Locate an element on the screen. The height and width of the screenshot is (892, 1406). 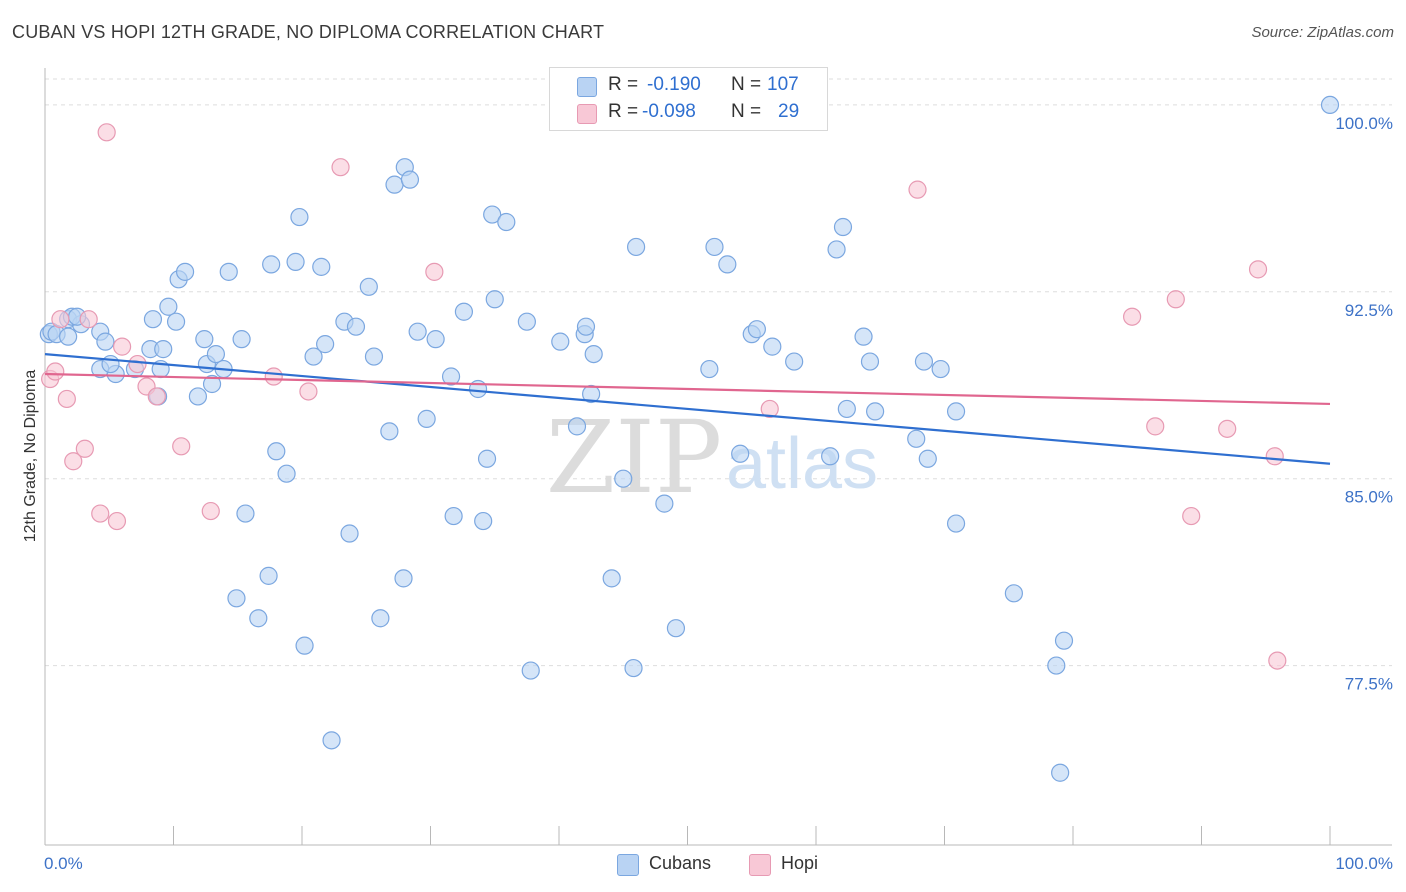
cubans-n-value: 107 is located at coordinates (783, 84).